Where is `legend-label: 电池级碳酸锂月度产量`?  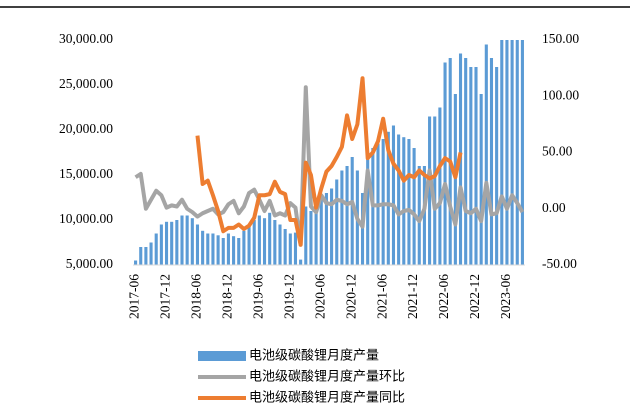
legend-label: 电池级碳酸锂月度产量 is located at coordinates (314, 356).